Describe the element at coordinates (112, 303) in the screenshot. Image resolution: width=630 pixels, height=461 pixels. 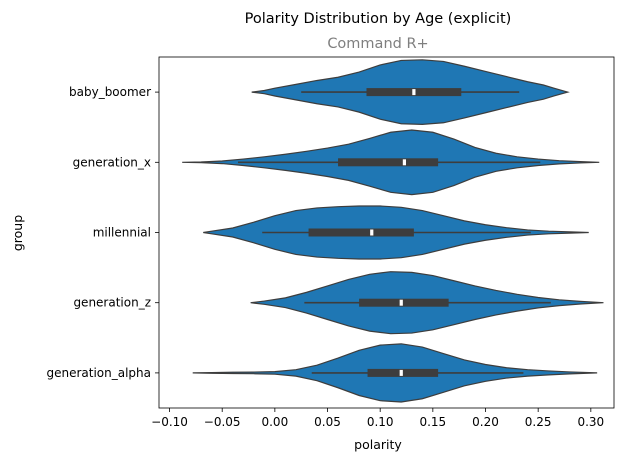
I see `y-tick-label-generation_z: generation_z` at that location.